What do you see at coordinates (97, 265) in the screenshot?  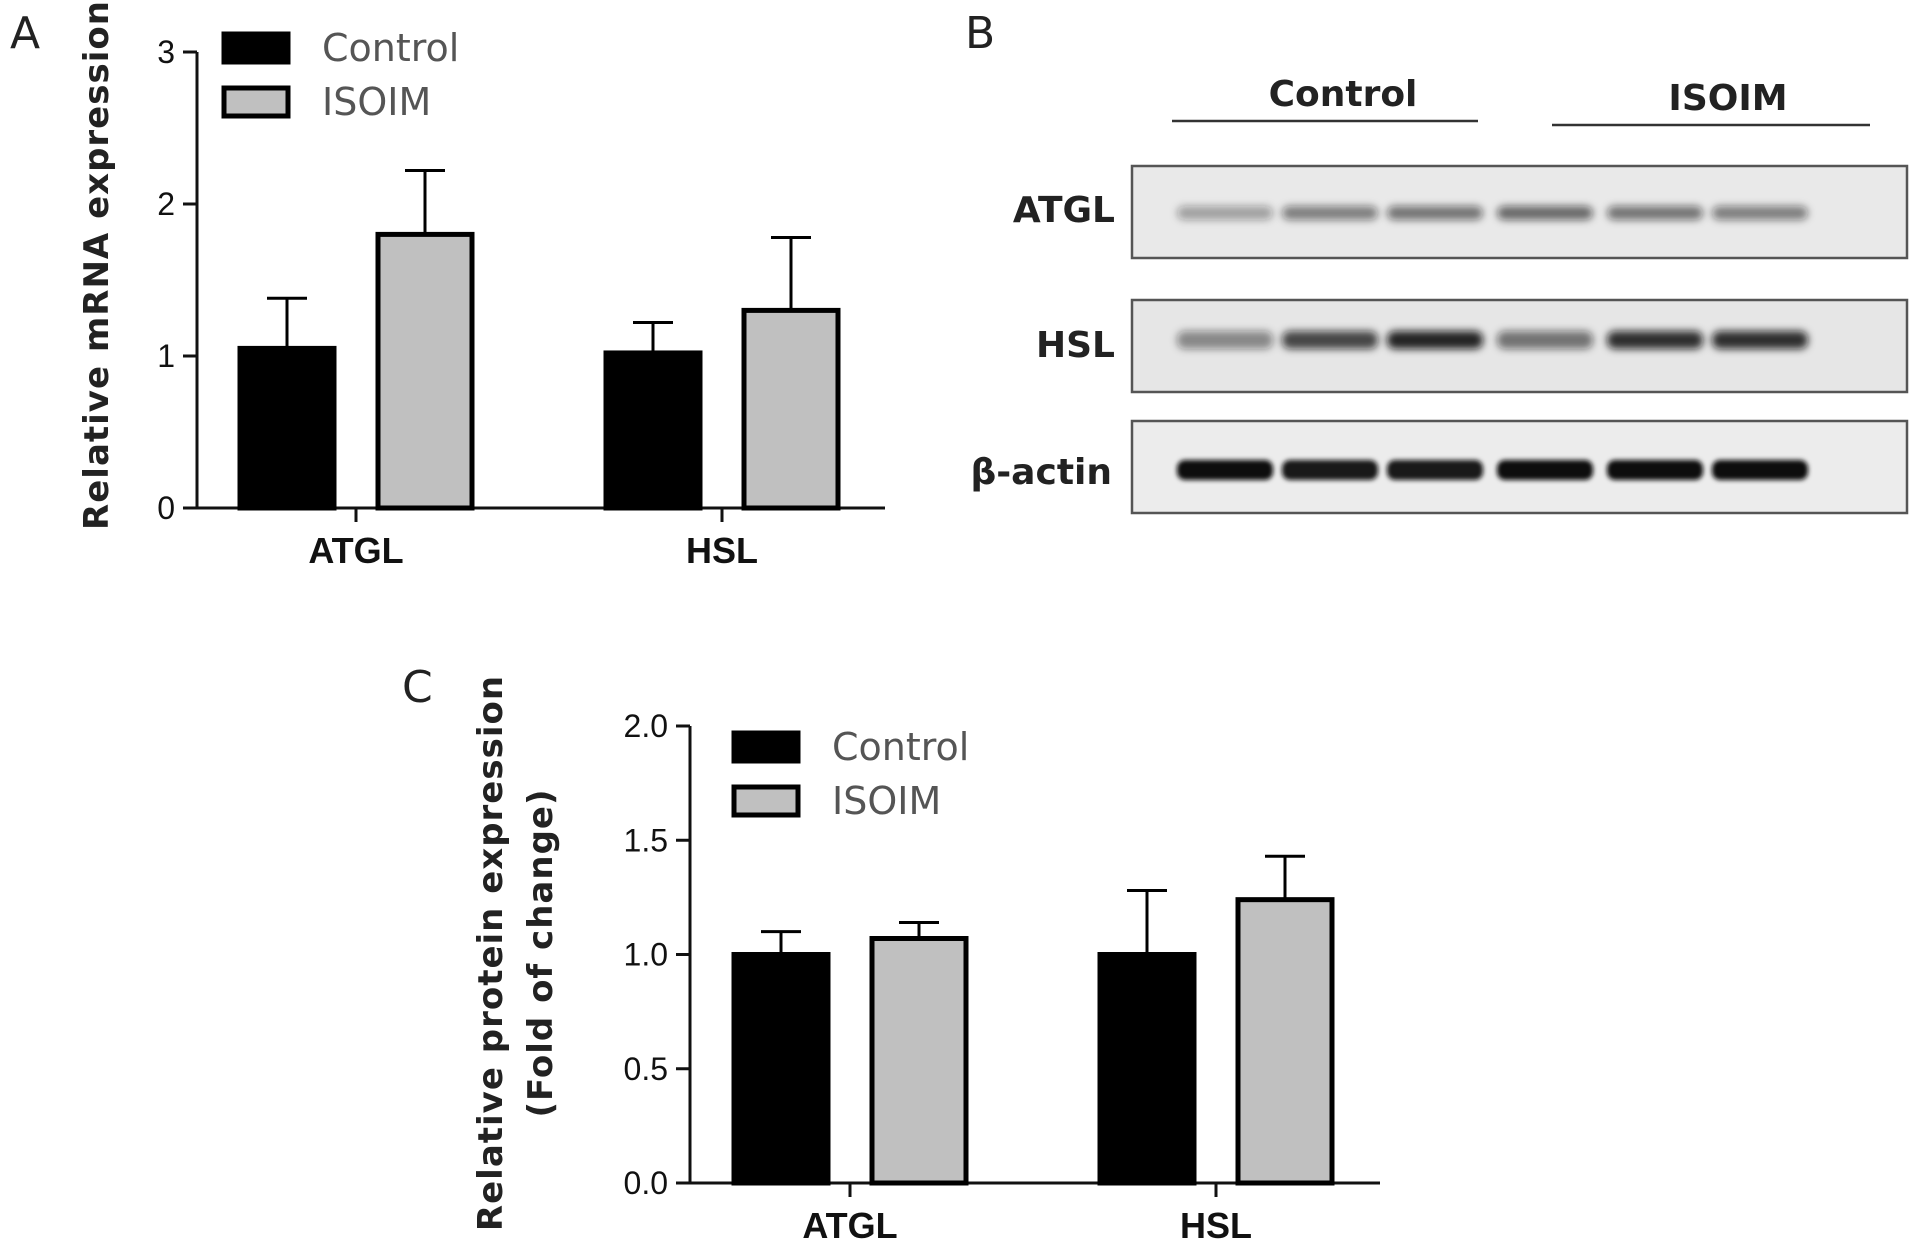 I see `chart-a-ylabel: Relative mRNA expression` at bounding box center [97, 265].